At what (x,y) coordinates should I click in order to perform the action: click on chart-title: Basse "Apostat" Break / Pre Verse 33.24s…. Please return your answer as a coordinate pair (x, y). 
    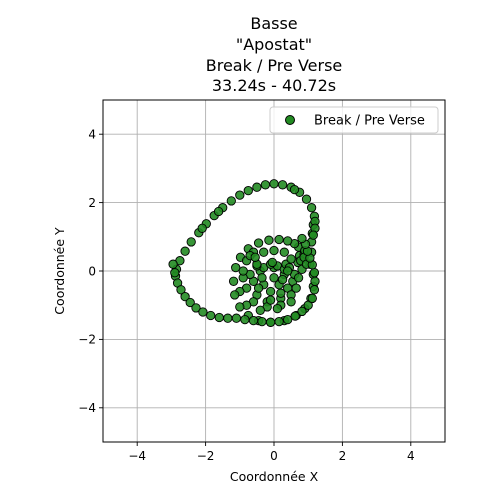
    Looking at the image, I should click on (274, 54).